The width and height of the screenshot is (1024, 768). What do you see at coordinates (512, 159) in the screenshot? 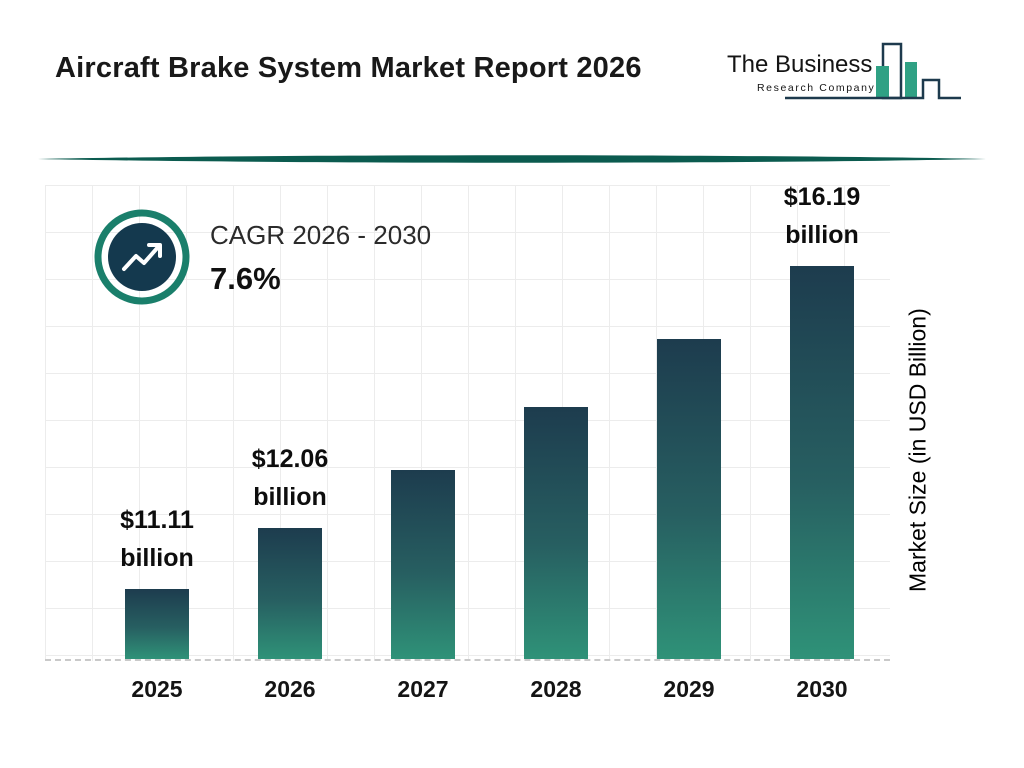
I see `header-divider` at bounding box center [512, 159].